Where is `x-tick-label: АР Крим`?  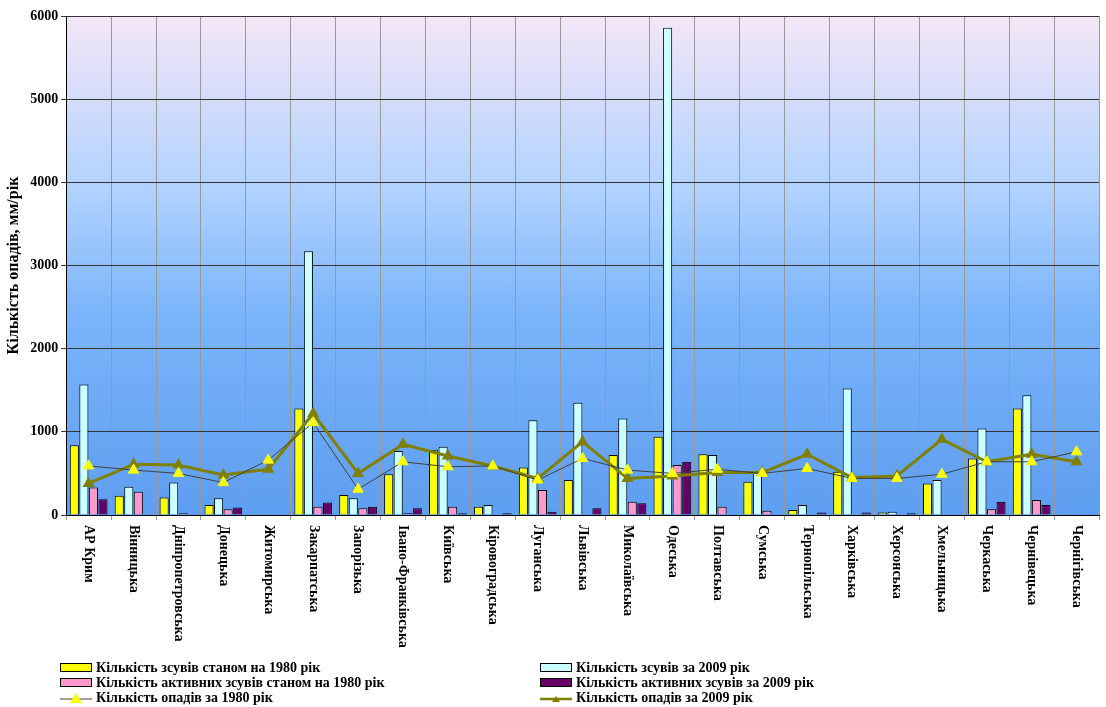 x-tick-label: АР Крим is located at coordinates (90, 554).